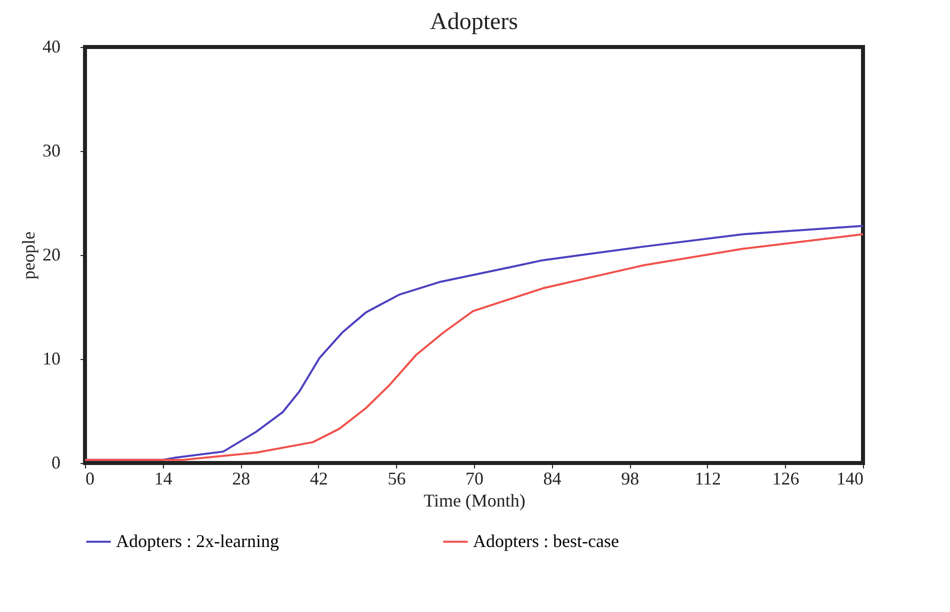 Image resolution: width=950 pixels, height=612 pixels. What do you see at coordinates (546, 540) in the screenshot?
I see `legend-label: Adopters : best-case` at bounding box center [546, 540].